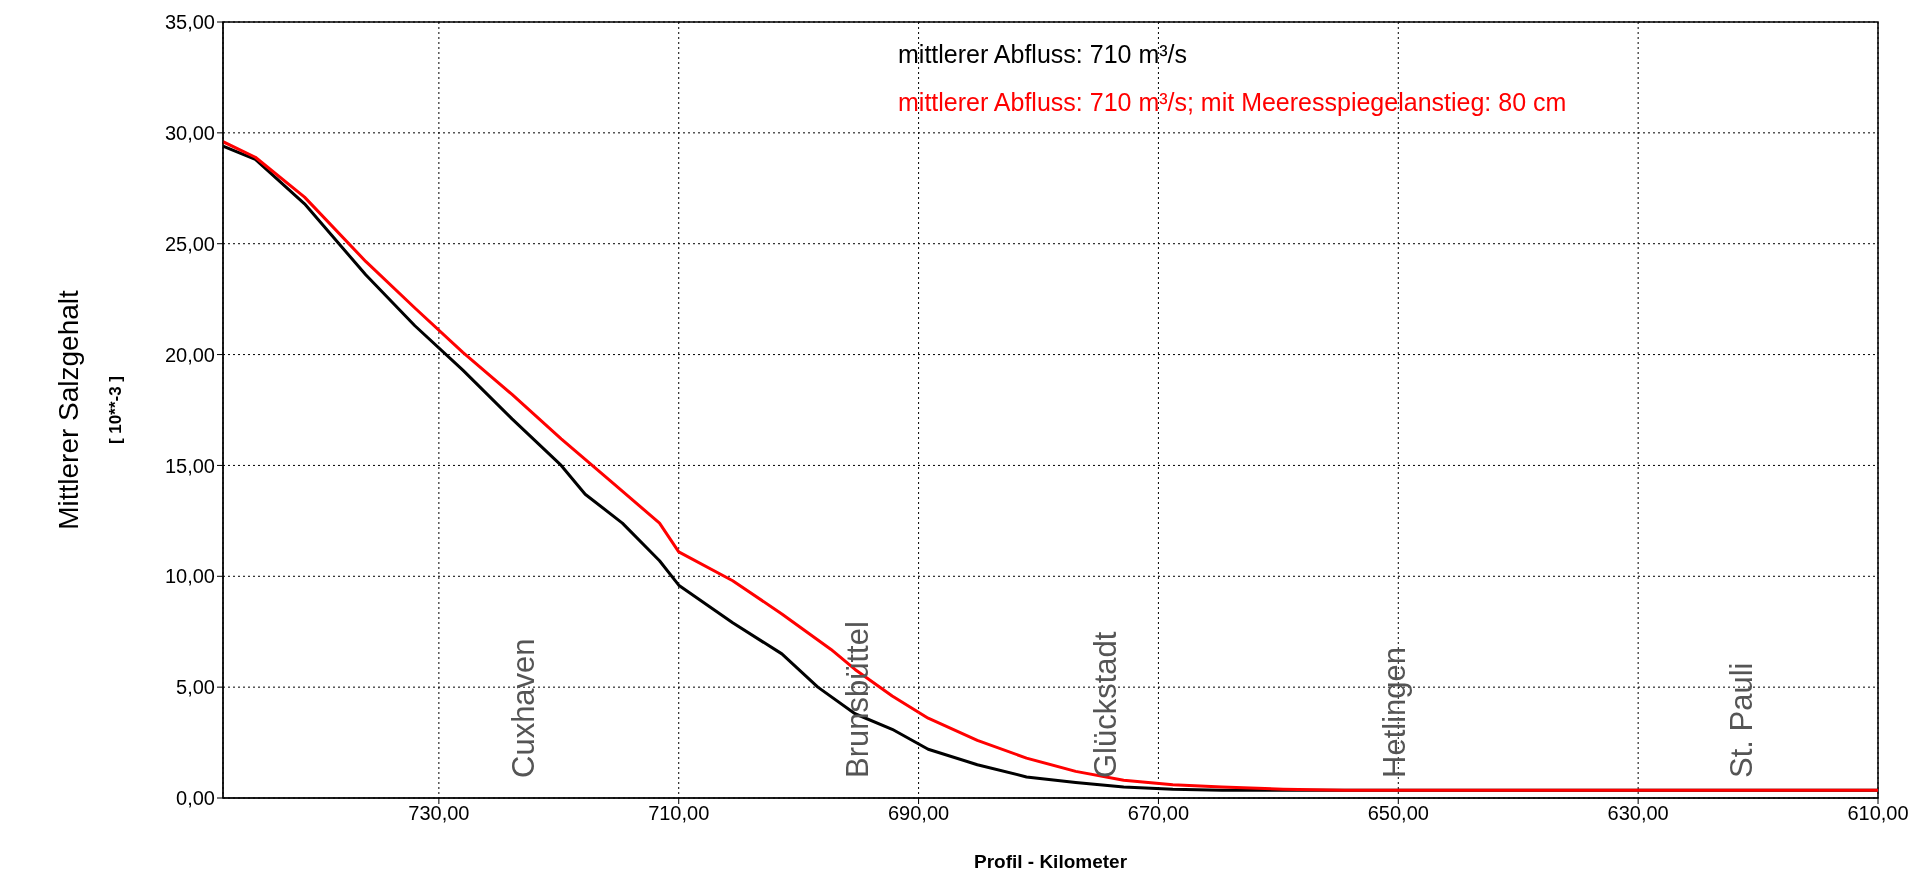 This screenshot has height=891, width=1929. What do you see at coordinates (189, 243) in the screenshot?
I see `y-tick-label: 25,00` at bounding box center [189, 243].